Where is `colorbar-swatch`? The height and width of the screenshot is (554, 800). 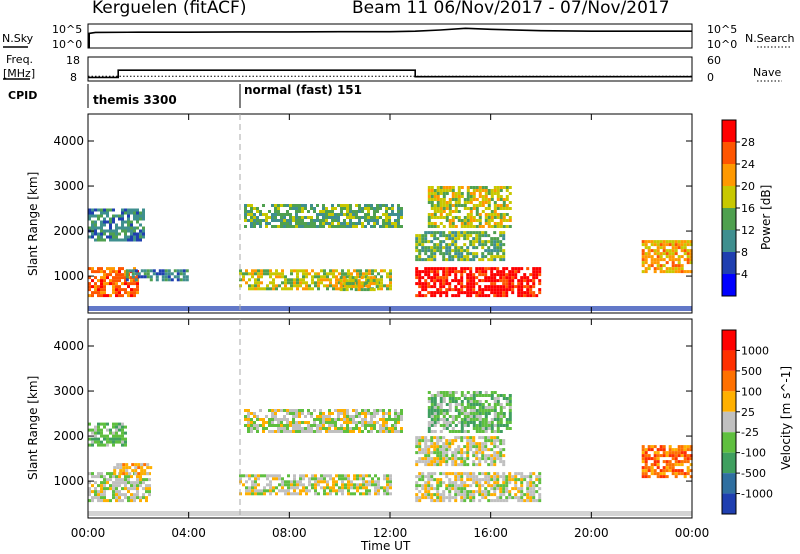 colorbar-swatch is located at coordinates (729, 197).